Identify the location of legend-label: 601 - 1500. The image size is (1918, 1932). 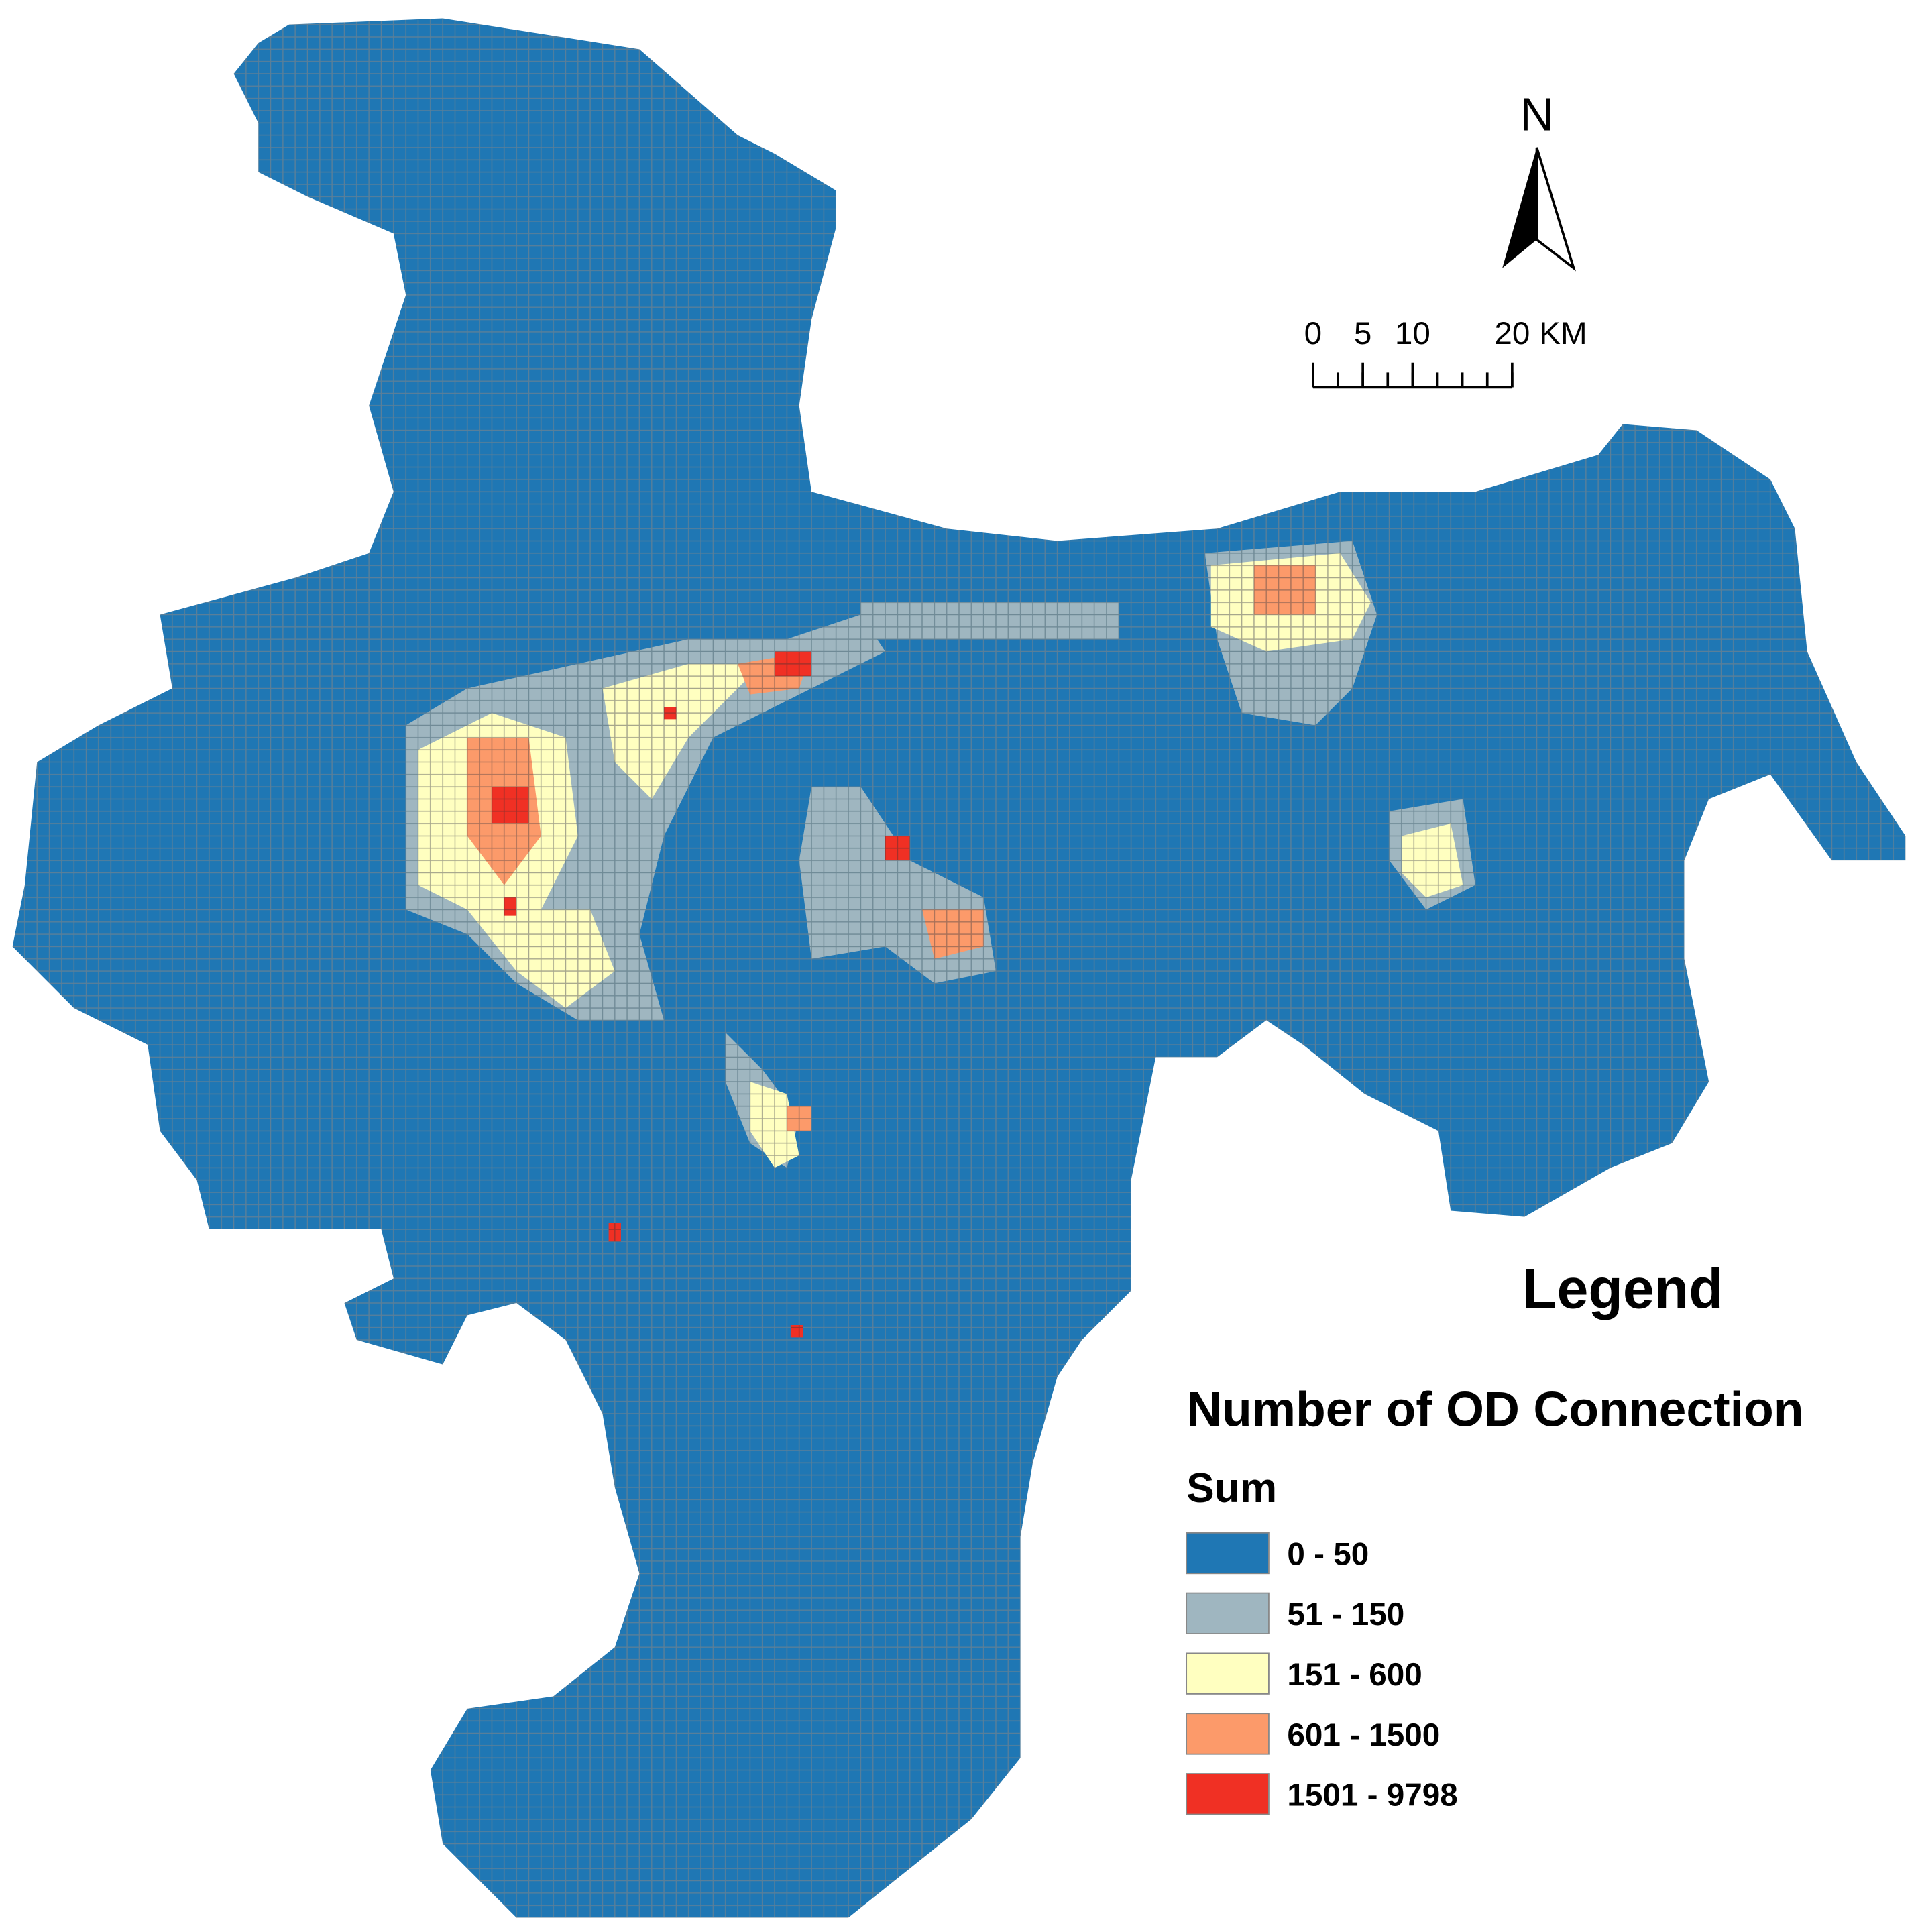
(1363, 1735).